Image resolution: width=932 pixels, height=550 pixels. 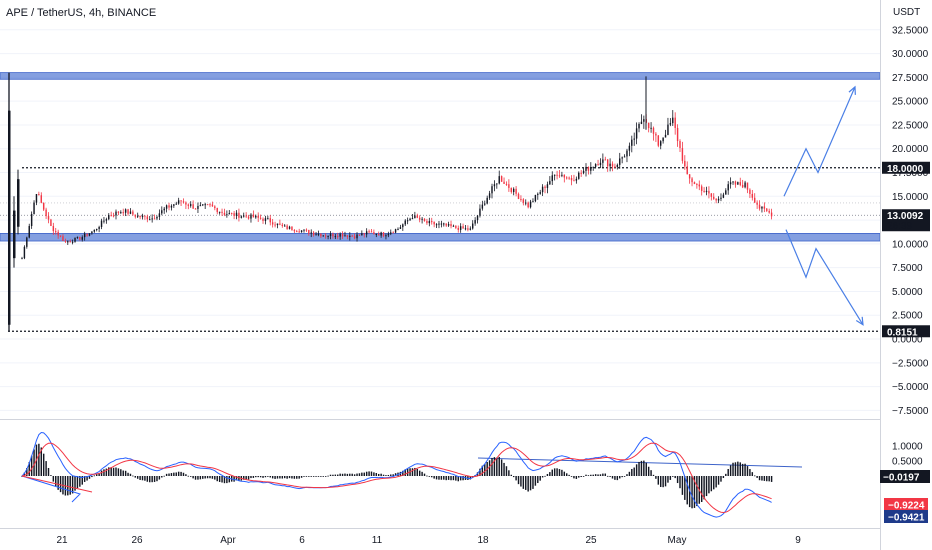 What do you see at coordinates (62, 540) in the screenshot?
I see `time-tick-label: 21` at bounding box center [62, 540].